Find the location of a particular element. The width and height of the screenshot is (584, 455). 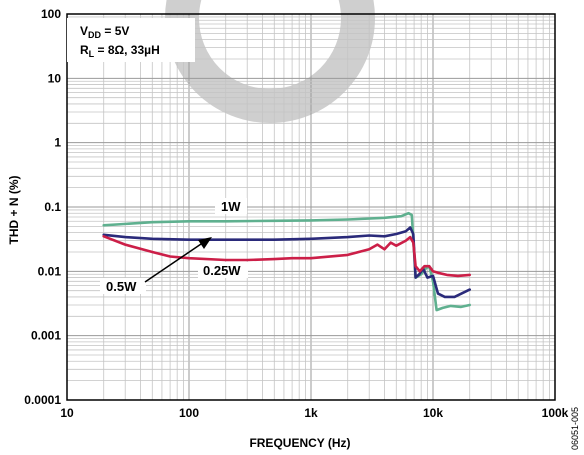

label-0-25w: 0.25W is located at coordinates (222, 270).